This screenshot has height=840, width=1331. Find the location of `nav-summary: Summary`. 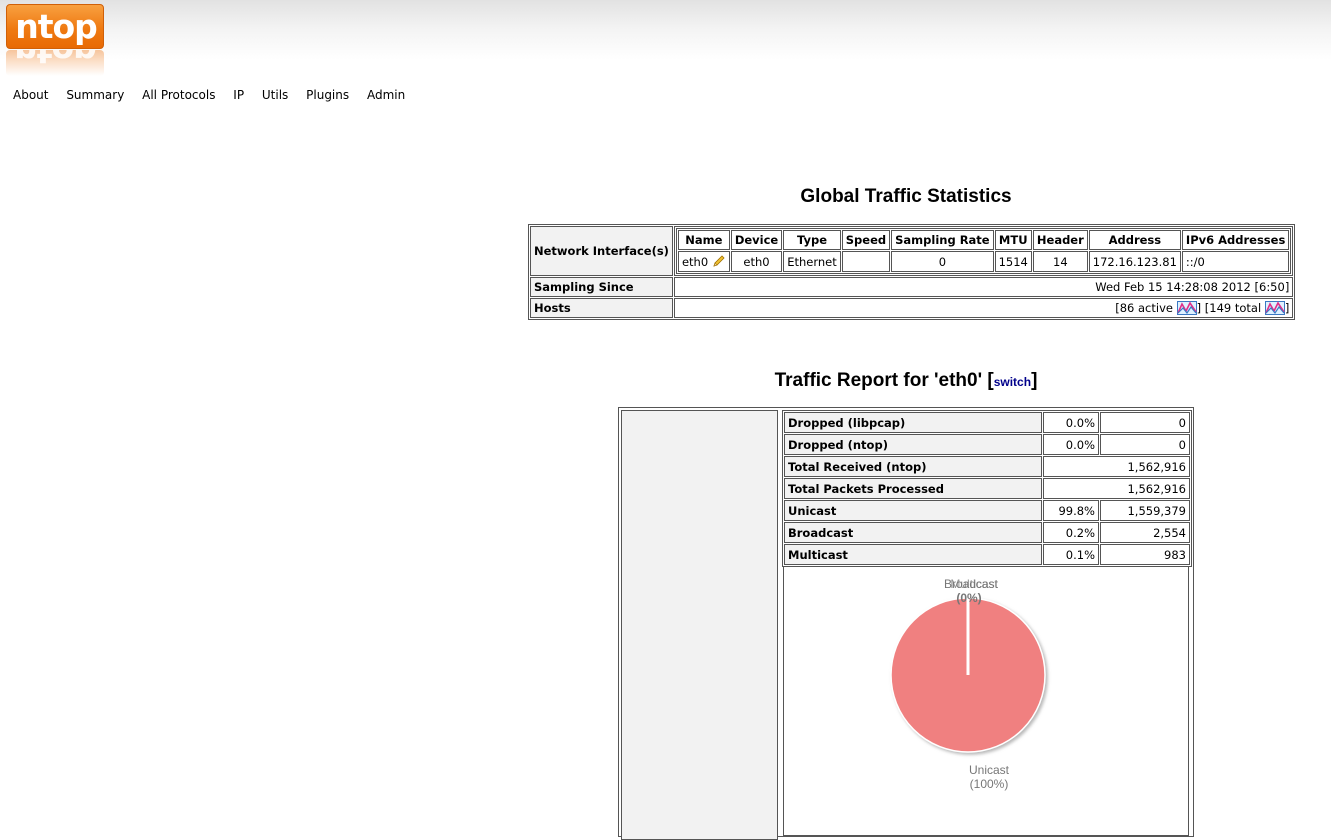

nav-summary: Summary is located at coordinates (95, 95).